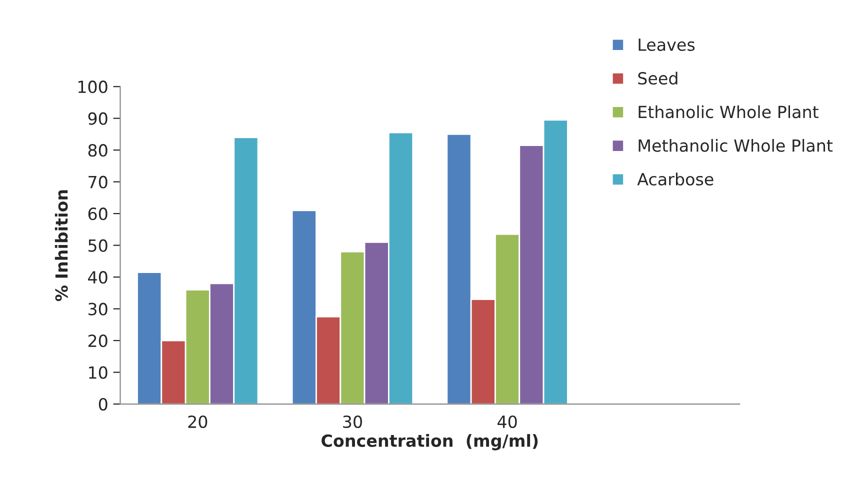 This screenshot has height=481, width=865. Describe the element at coordinates (507, 421) in the screenshot. I see `x-tick-label: 40` at that location.